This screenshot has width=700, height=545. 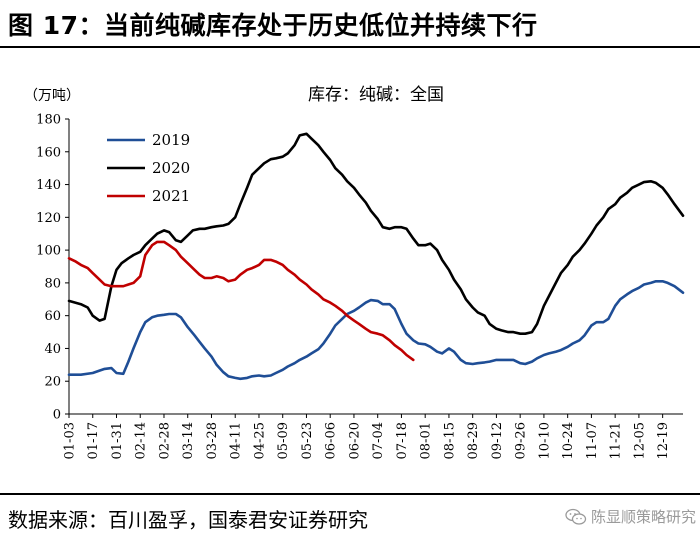 What do you see at coordinates (521, 440) in the screenshot?
I see `x-tick-label: 09-26` at bounding box center [521, 440].